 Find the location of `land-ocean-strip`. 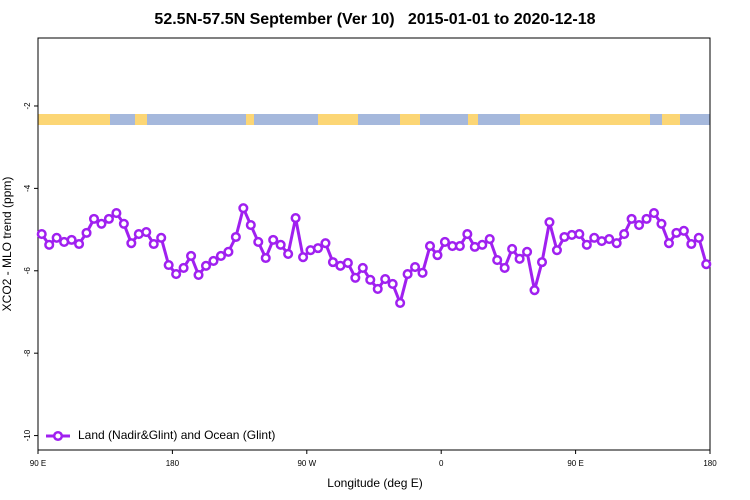

land-ocean-strip is located at coordinates (374, 119).